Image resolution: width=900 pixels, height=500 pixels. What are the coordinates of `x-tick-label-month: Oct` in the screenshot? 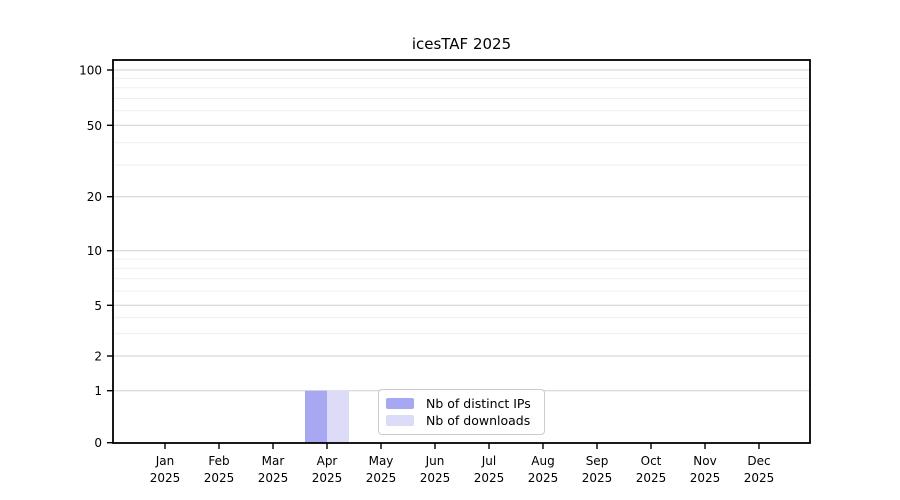 It's located at (651, 461).